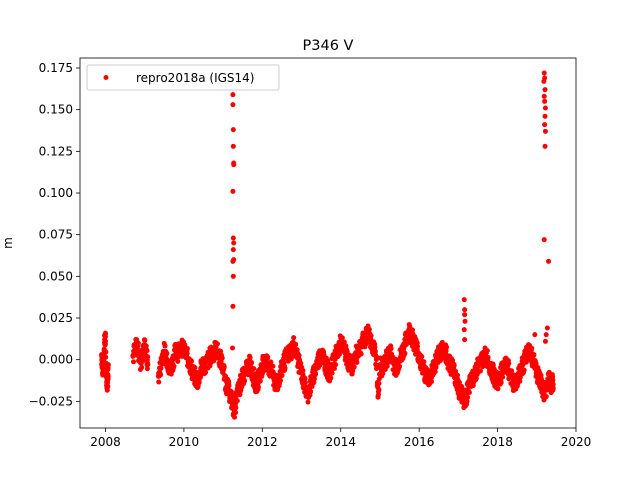 This screenshot has width=640, height=480. I want to click on x-tick-label: 2018, so click(497, 442).